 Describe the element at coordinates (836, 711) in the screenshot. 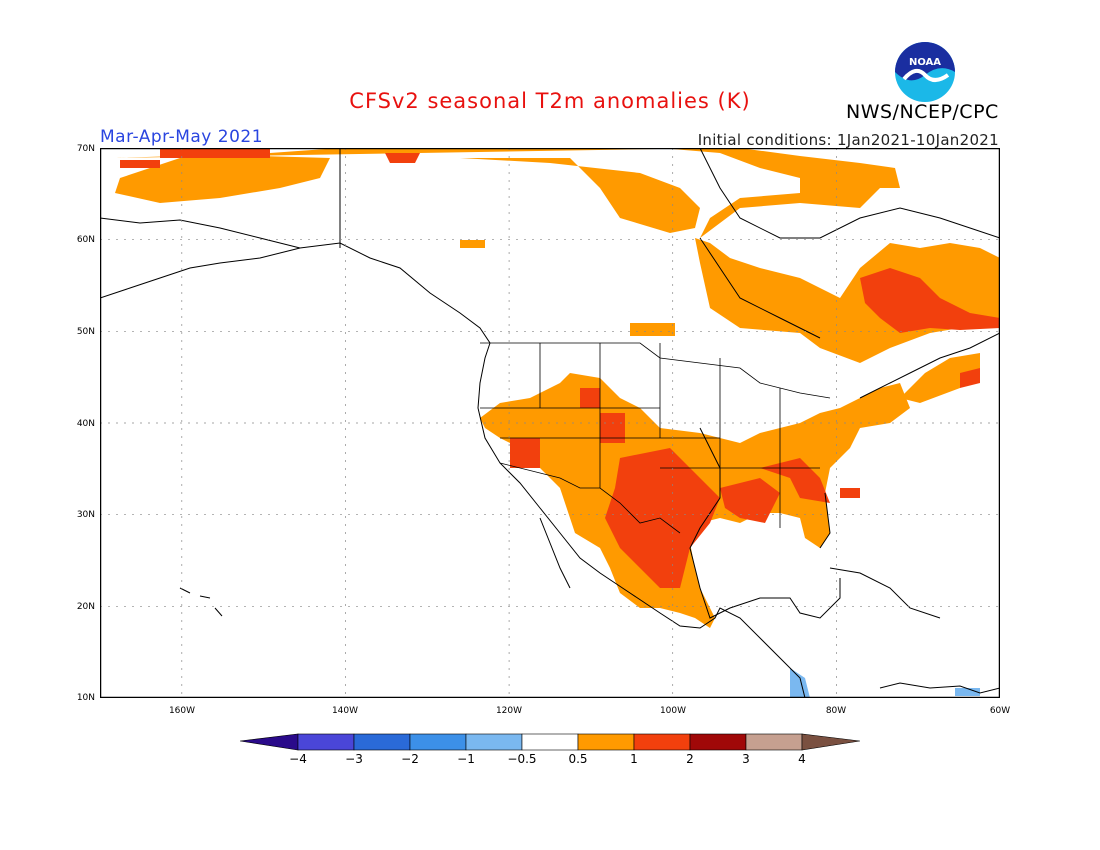

I see `lon-label: 80W` at that location.